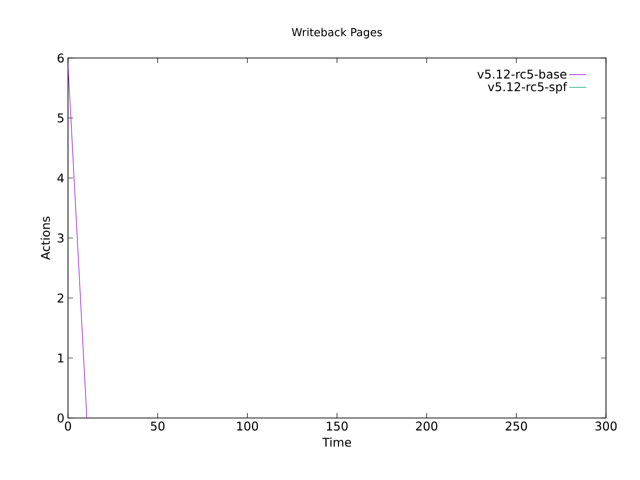 The image size is (640, 480). I want to click on x-tick-label: 250, so click(516, 426).